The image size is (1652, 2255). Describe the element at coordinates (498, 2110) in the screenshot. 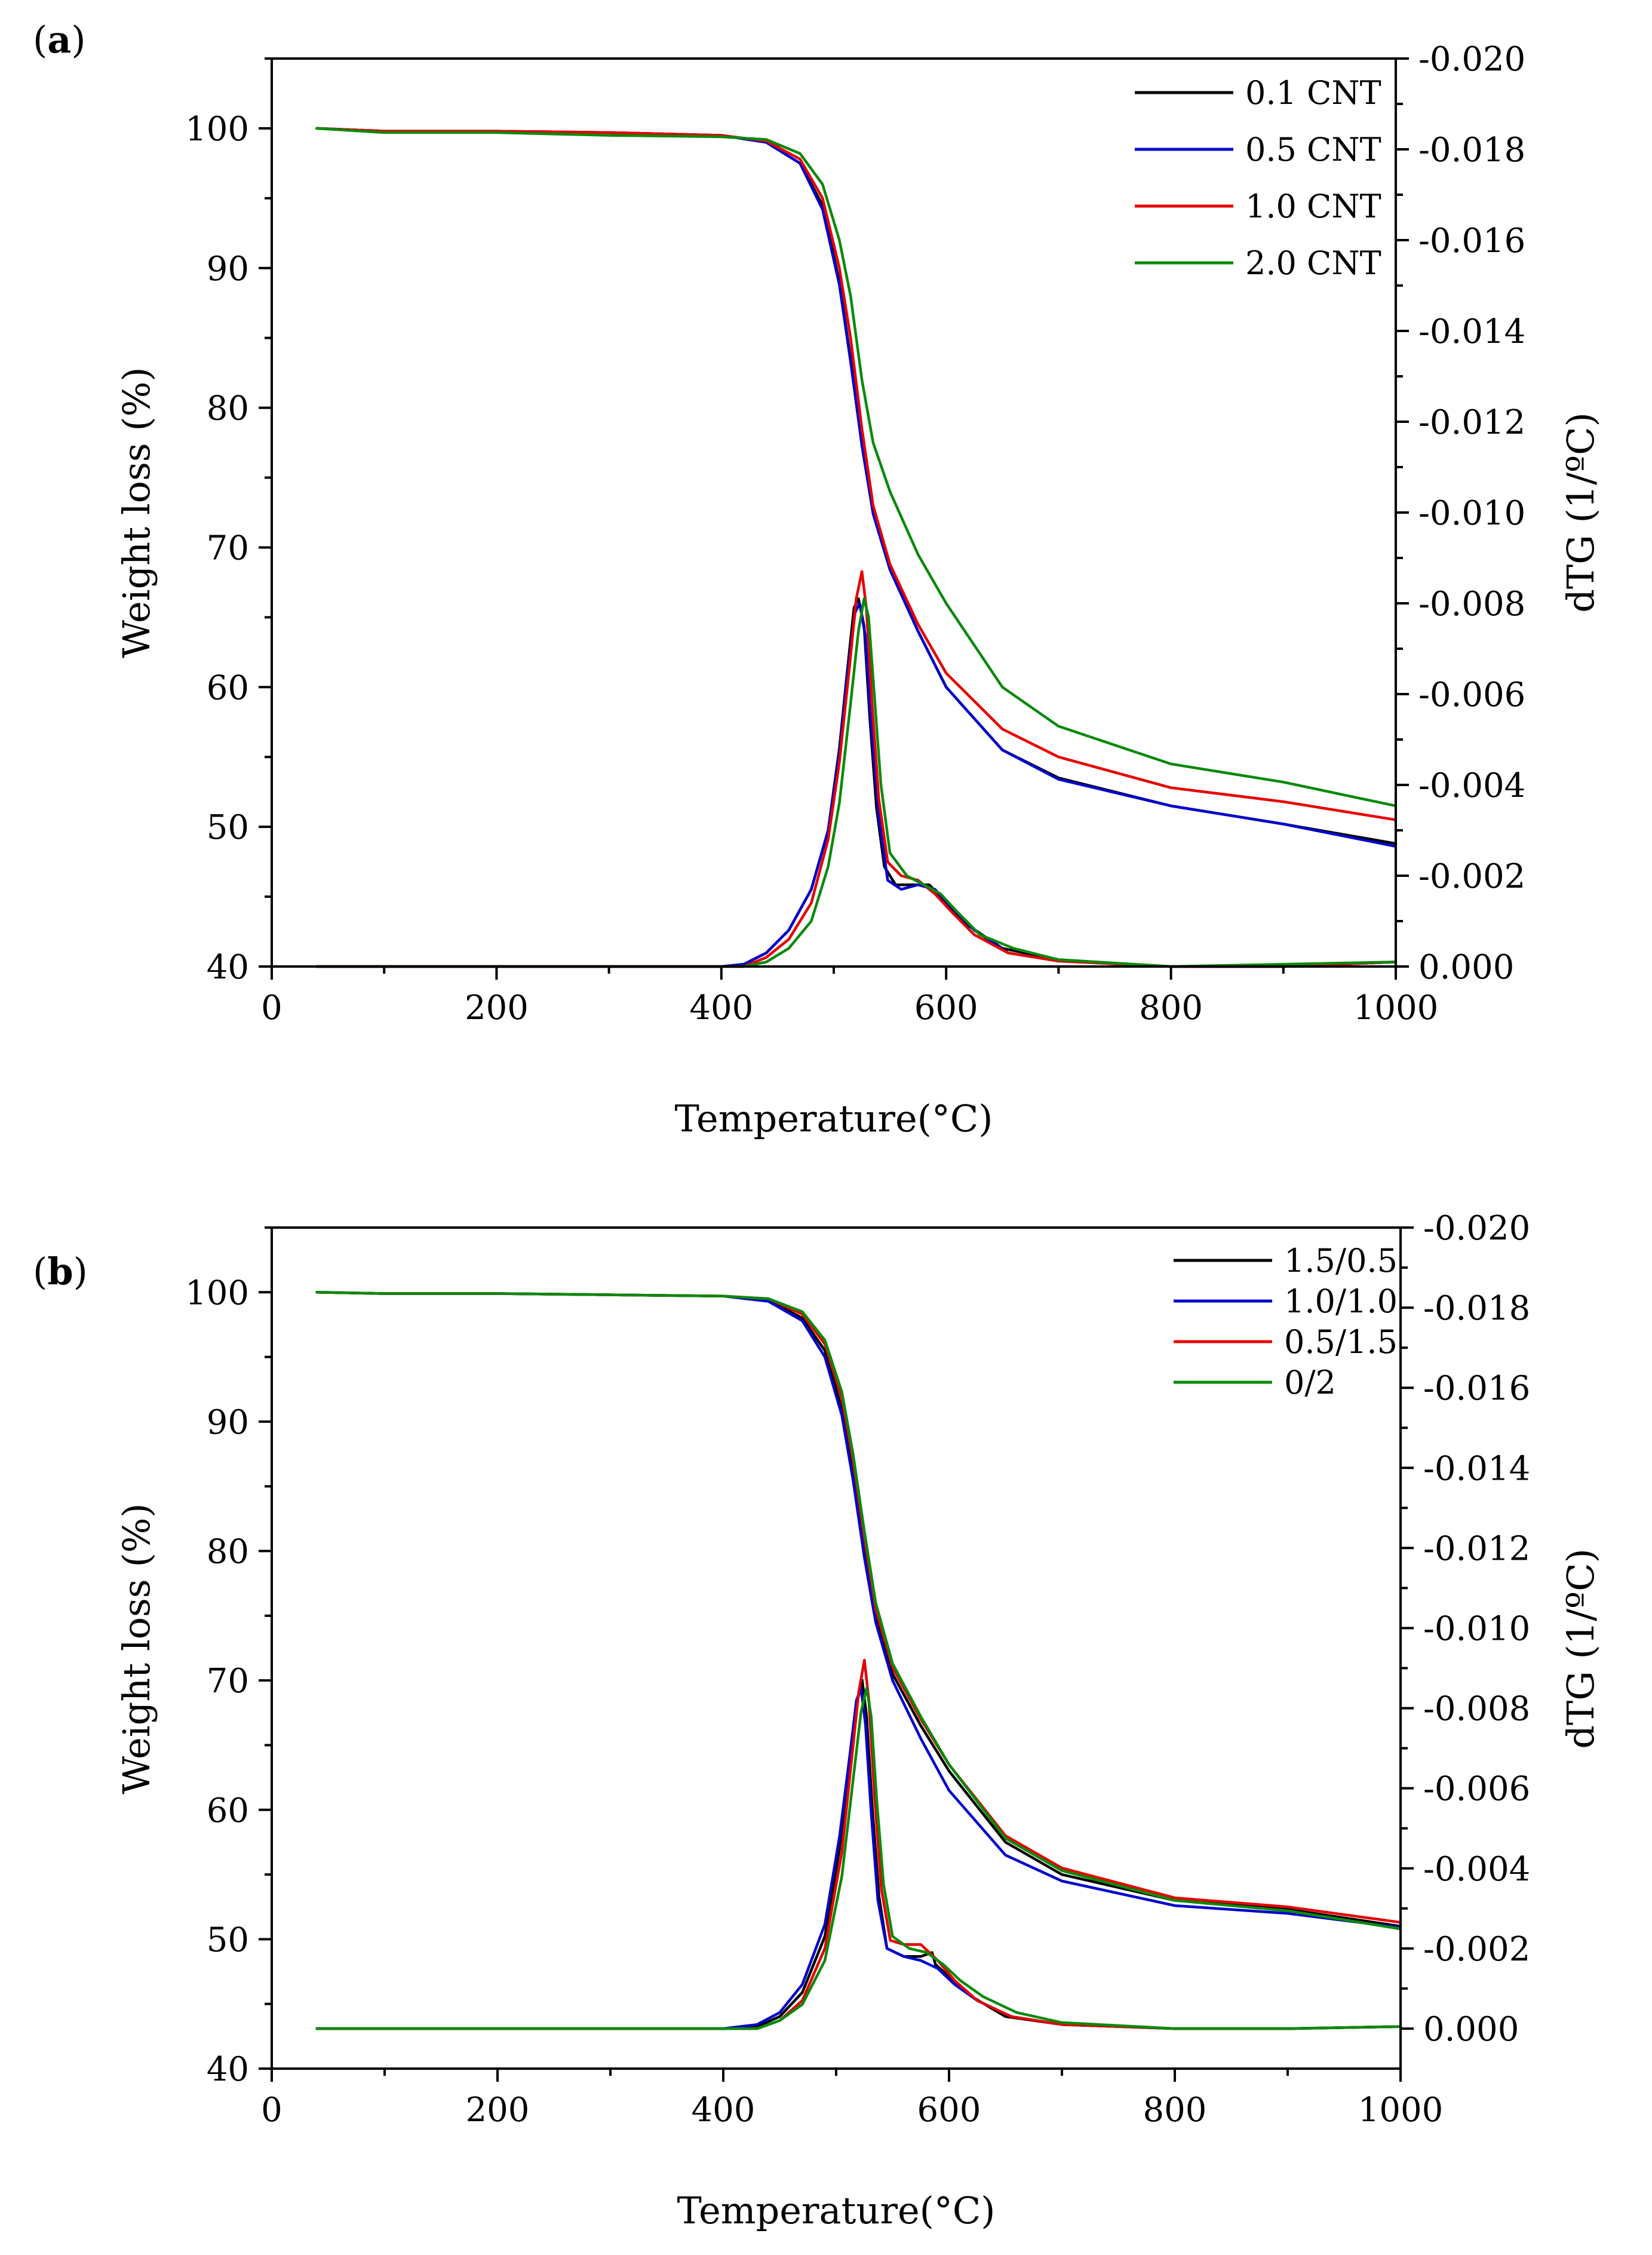

I see `panel-b-xtick-label: 200` at that location.